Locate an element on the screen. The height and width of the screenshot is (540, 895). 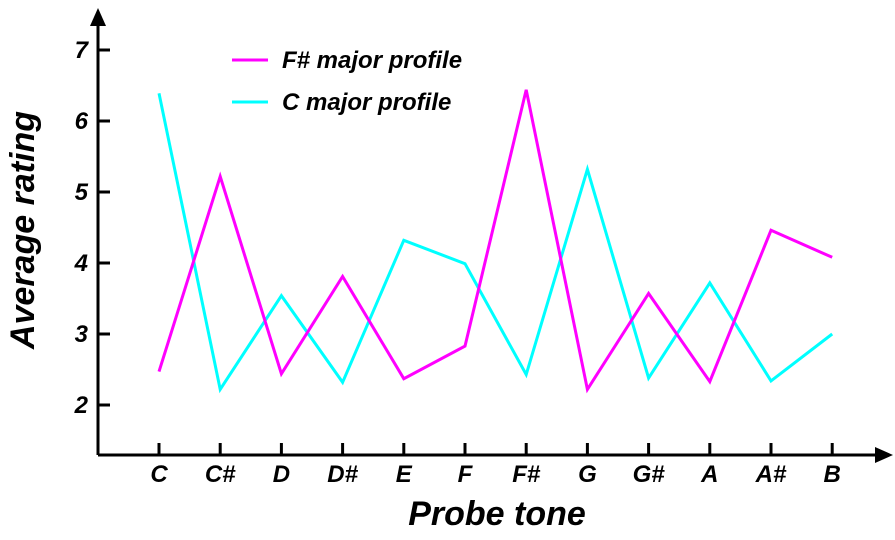
y-tick-label: 3 is located at coordinates (82, 334).